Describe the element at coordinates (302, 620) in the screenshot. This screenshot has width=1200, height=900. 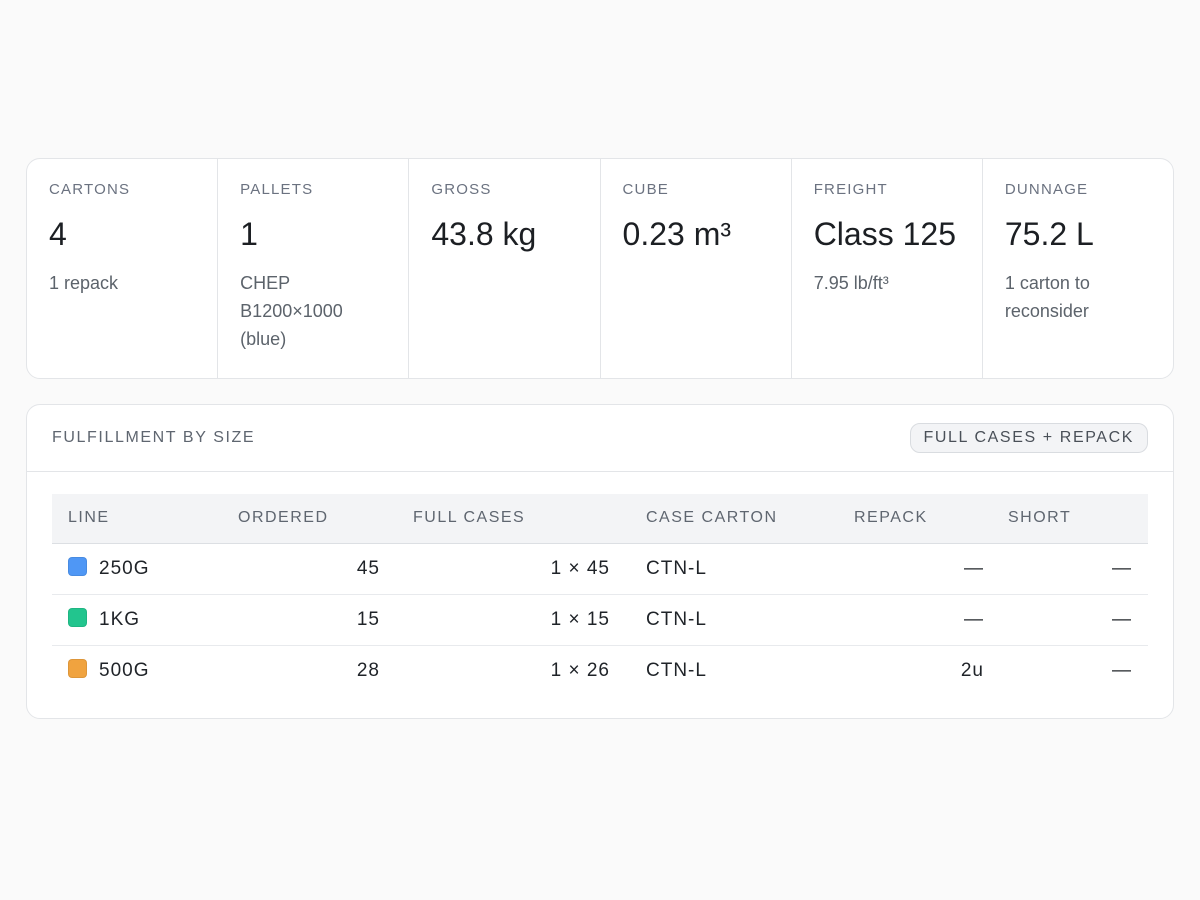
I see `cell-ordered: 15` at that location.